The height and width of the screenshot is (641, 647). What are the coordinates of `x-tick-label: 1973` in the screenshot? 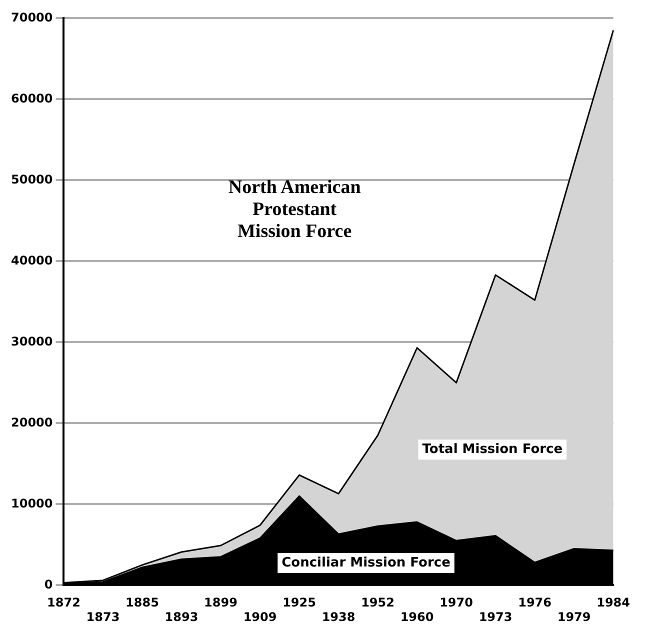 It's located at (495, 617).